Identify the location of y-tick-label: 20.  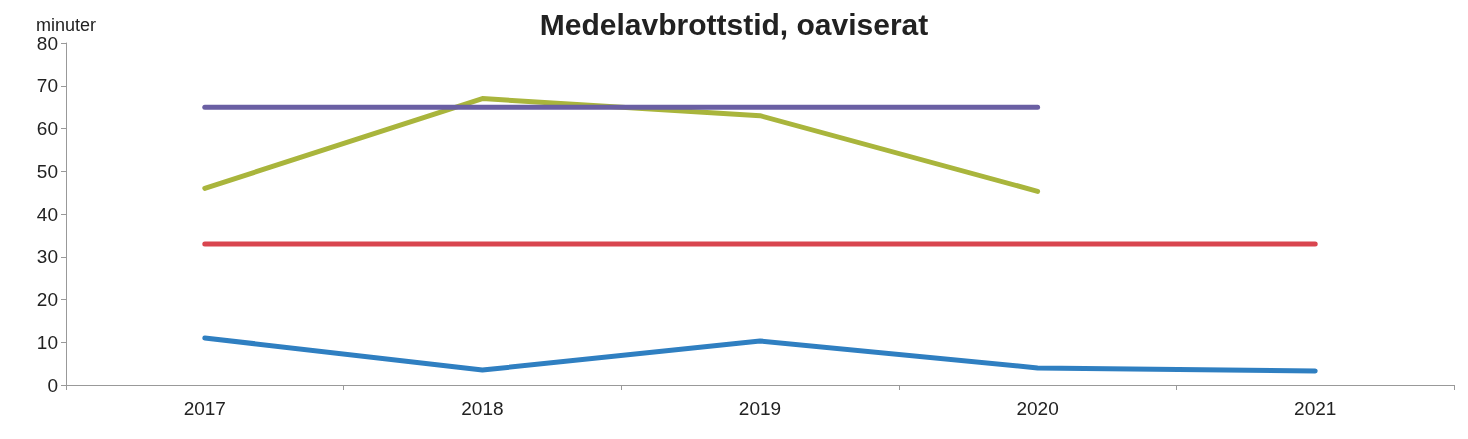
(47, 299).